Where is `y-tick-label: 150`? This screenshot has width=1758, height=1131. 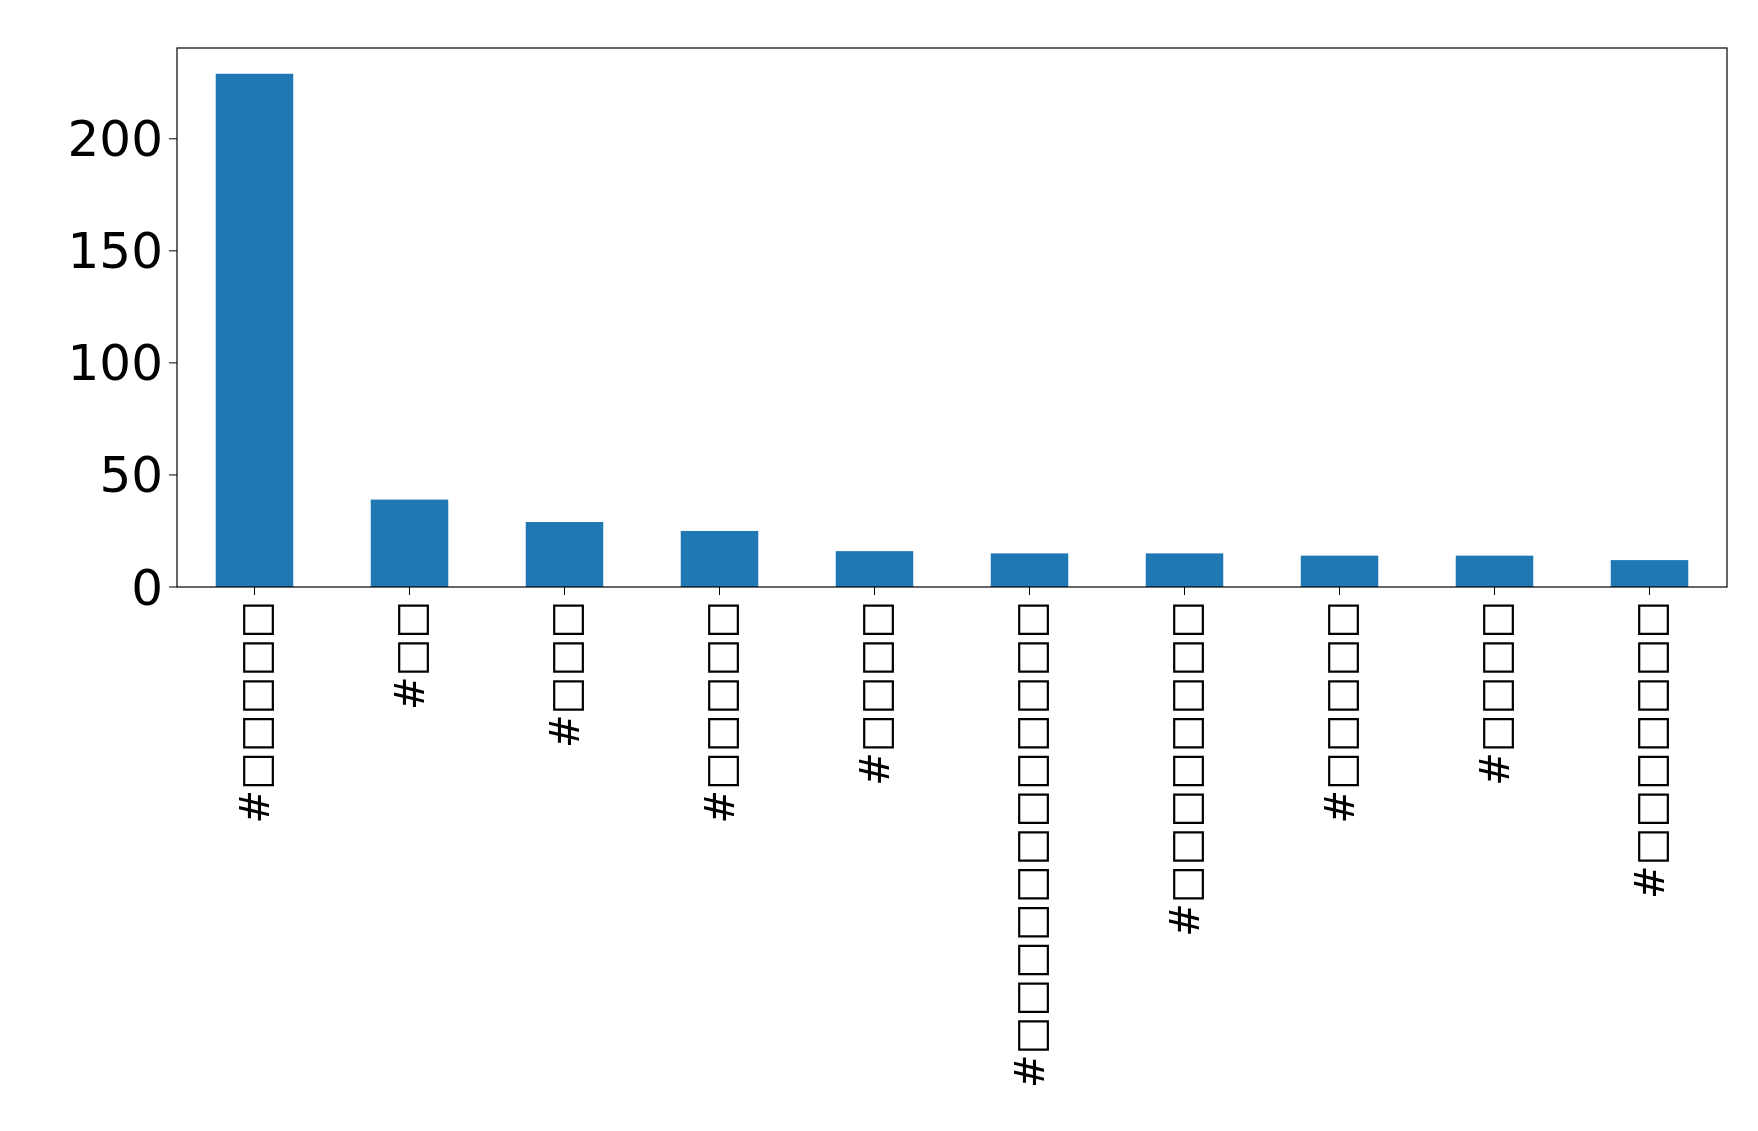 y-tick-label: 150 is located at coordinates (115, 251).